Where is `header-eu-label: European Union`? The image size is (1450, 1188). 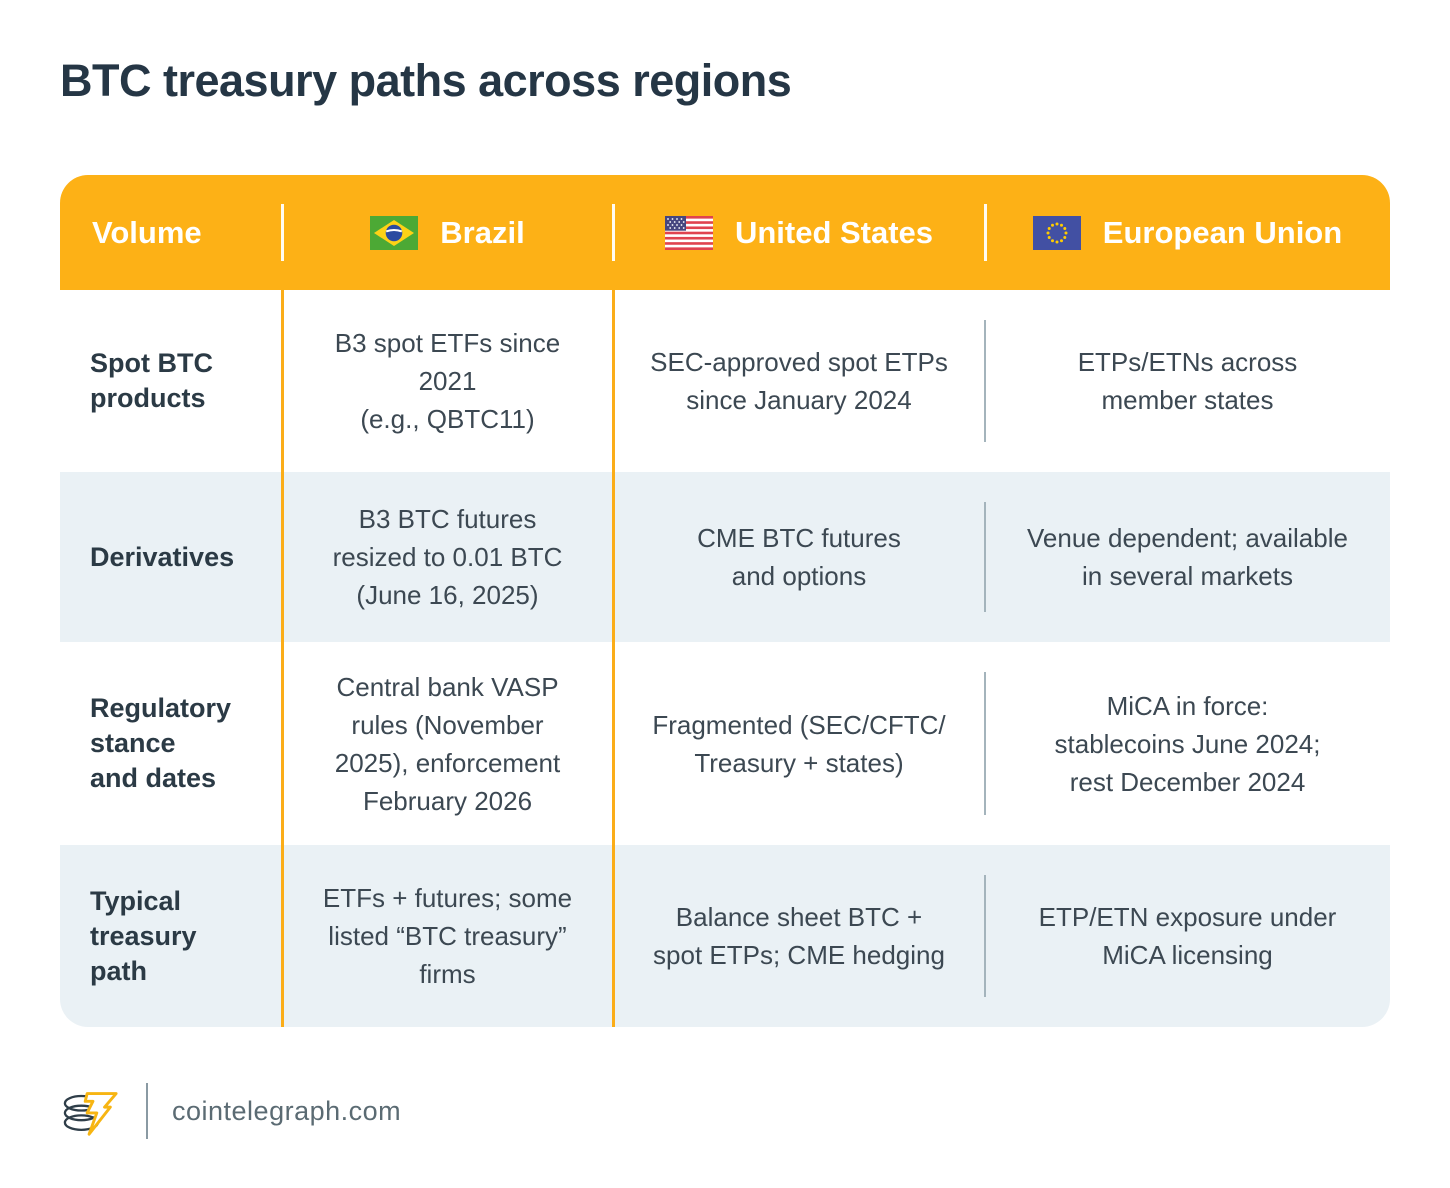 header-eu-label: European Union is located at coordinates (1222, 232).